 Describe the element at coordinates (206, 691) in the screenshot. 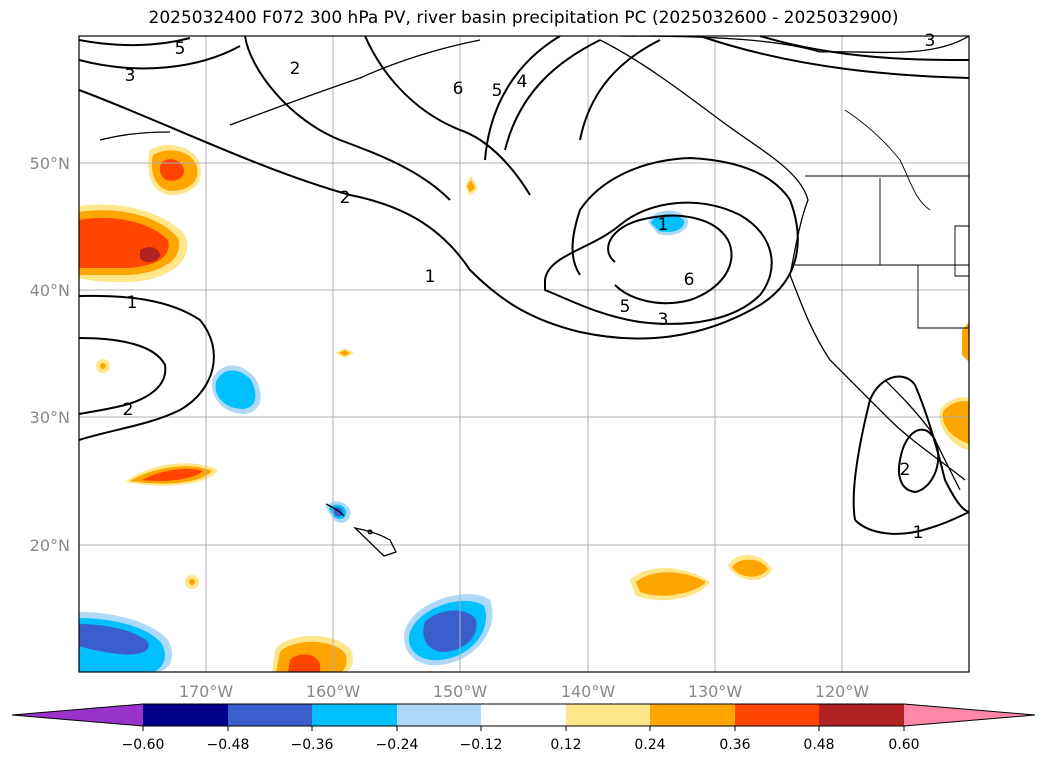

I see `lon-tick-label: 170°W` at that location.